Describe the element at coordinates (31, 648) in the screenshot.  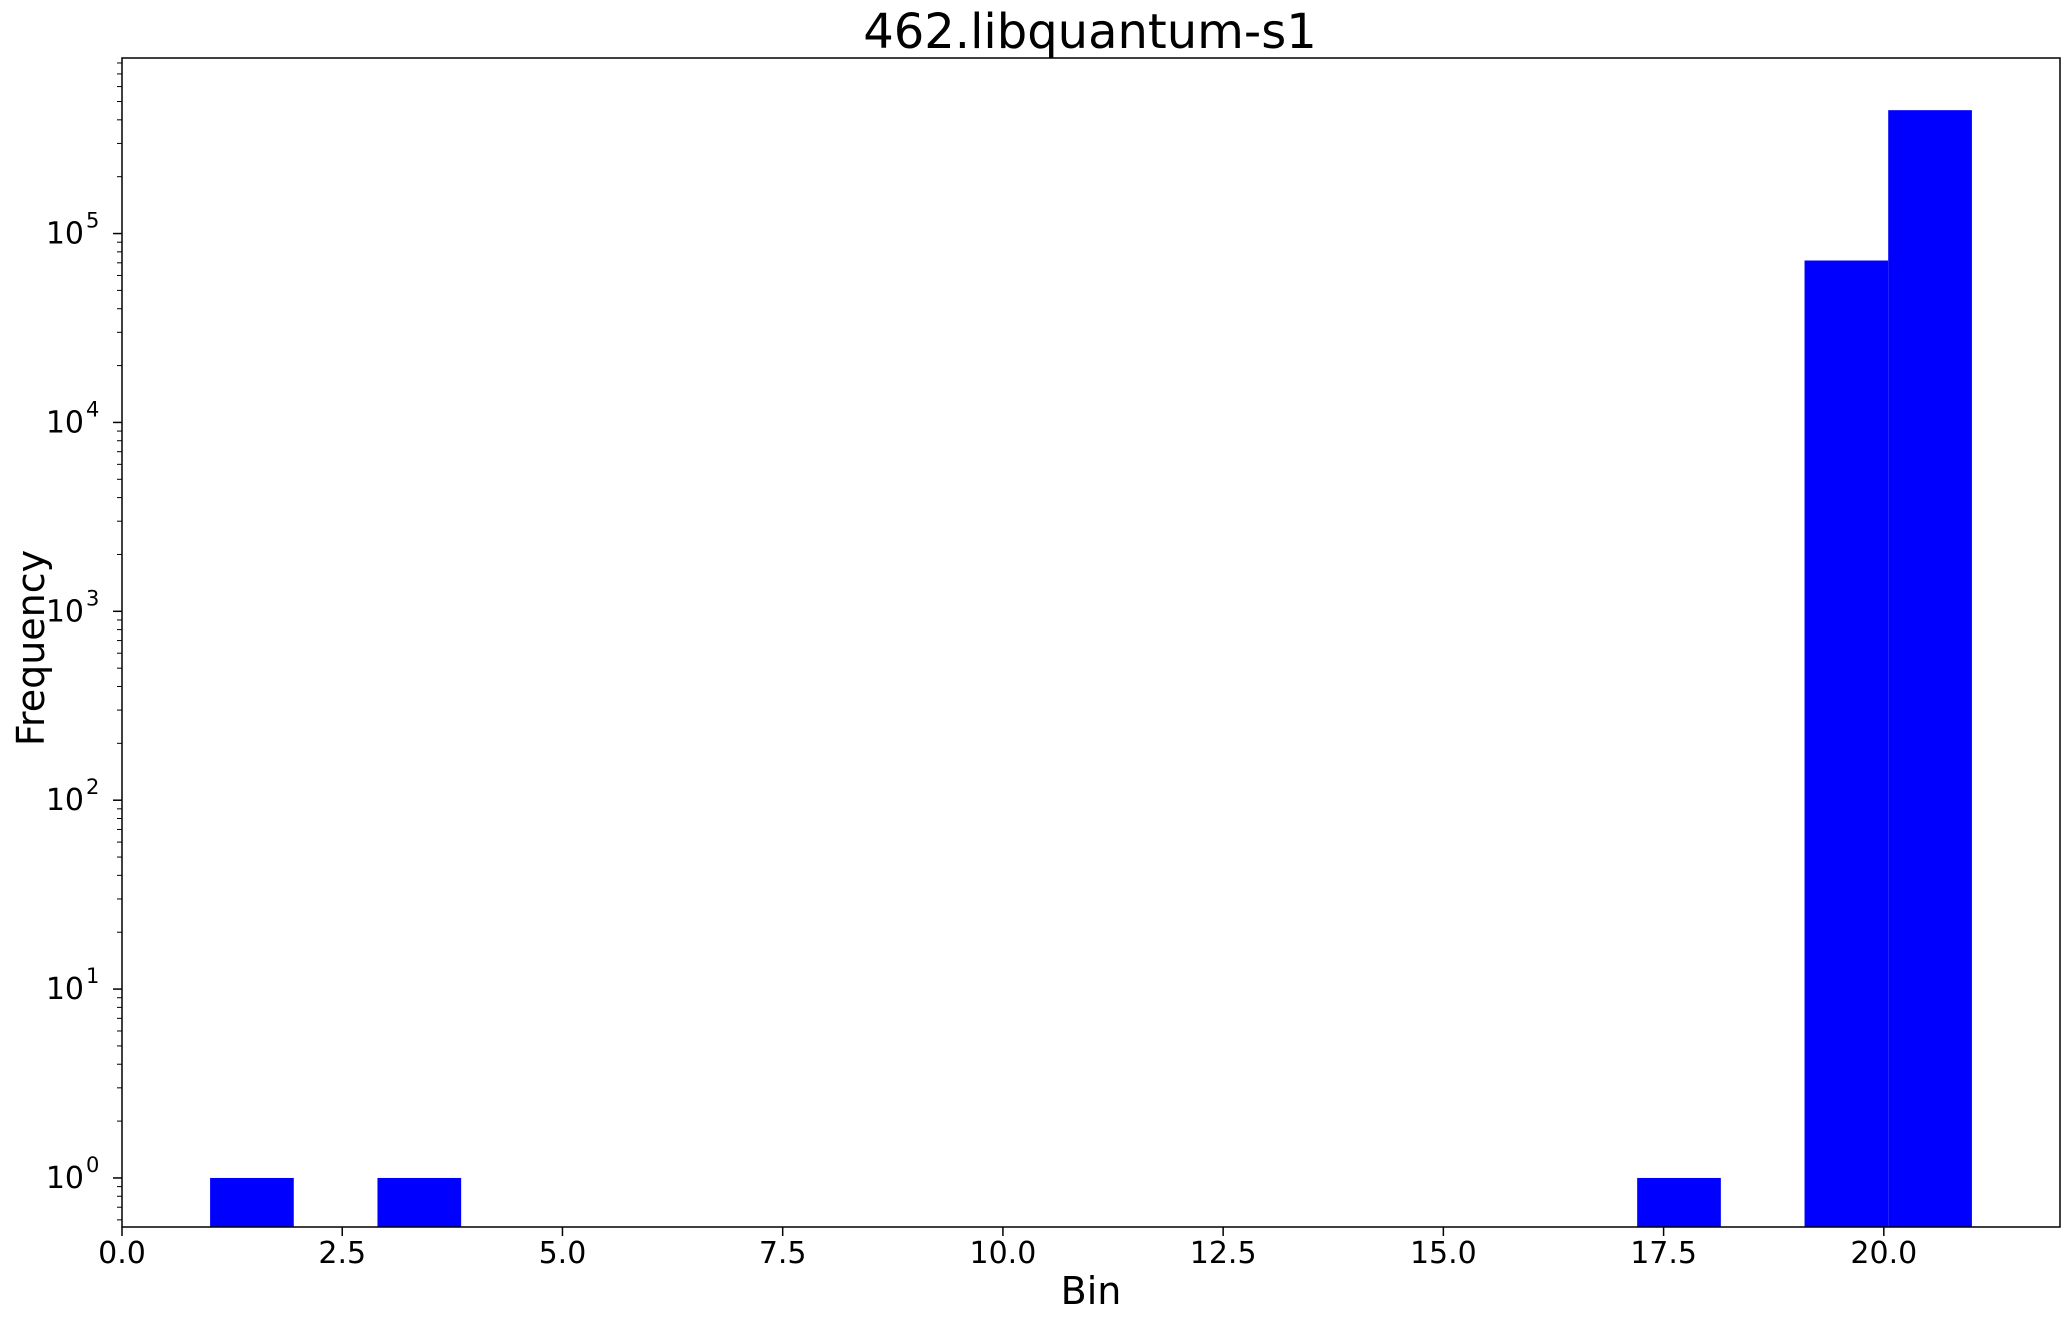
I see `y-axis-label: Frequency` at that location.